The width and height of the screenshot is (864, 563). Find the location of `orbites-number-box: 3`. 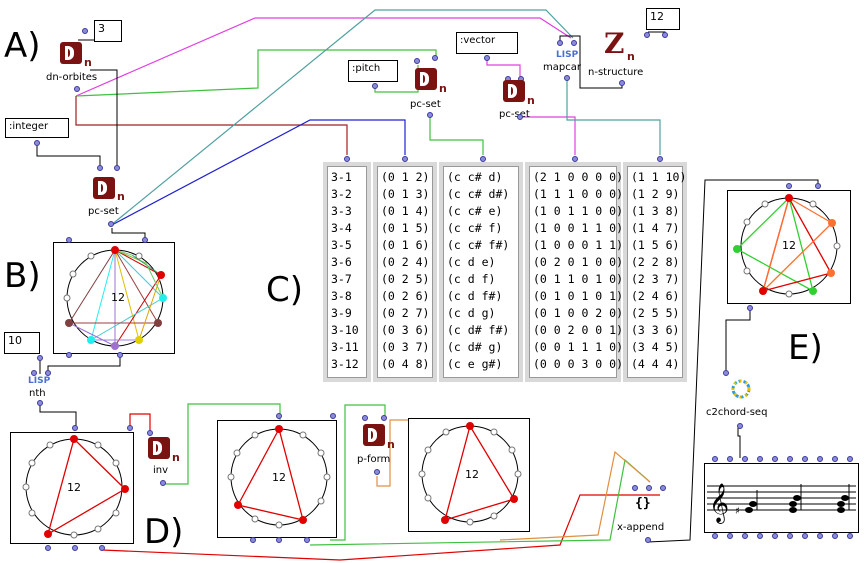

orbites-number-box: 3 is located at coordinates (108, 31).